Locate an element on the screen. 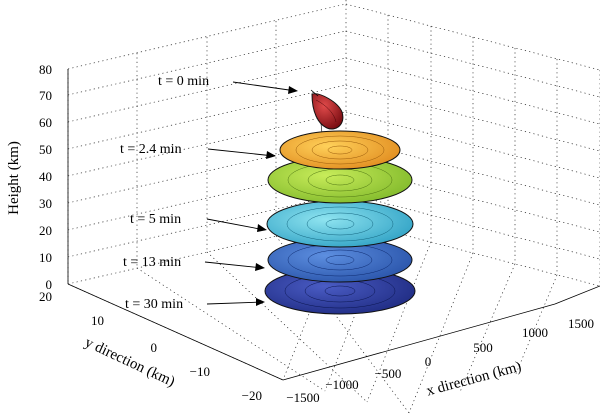 Image resolution: width=600 pixels, height=415 pixels. layer-t5 is located at coordinates (340, 224).